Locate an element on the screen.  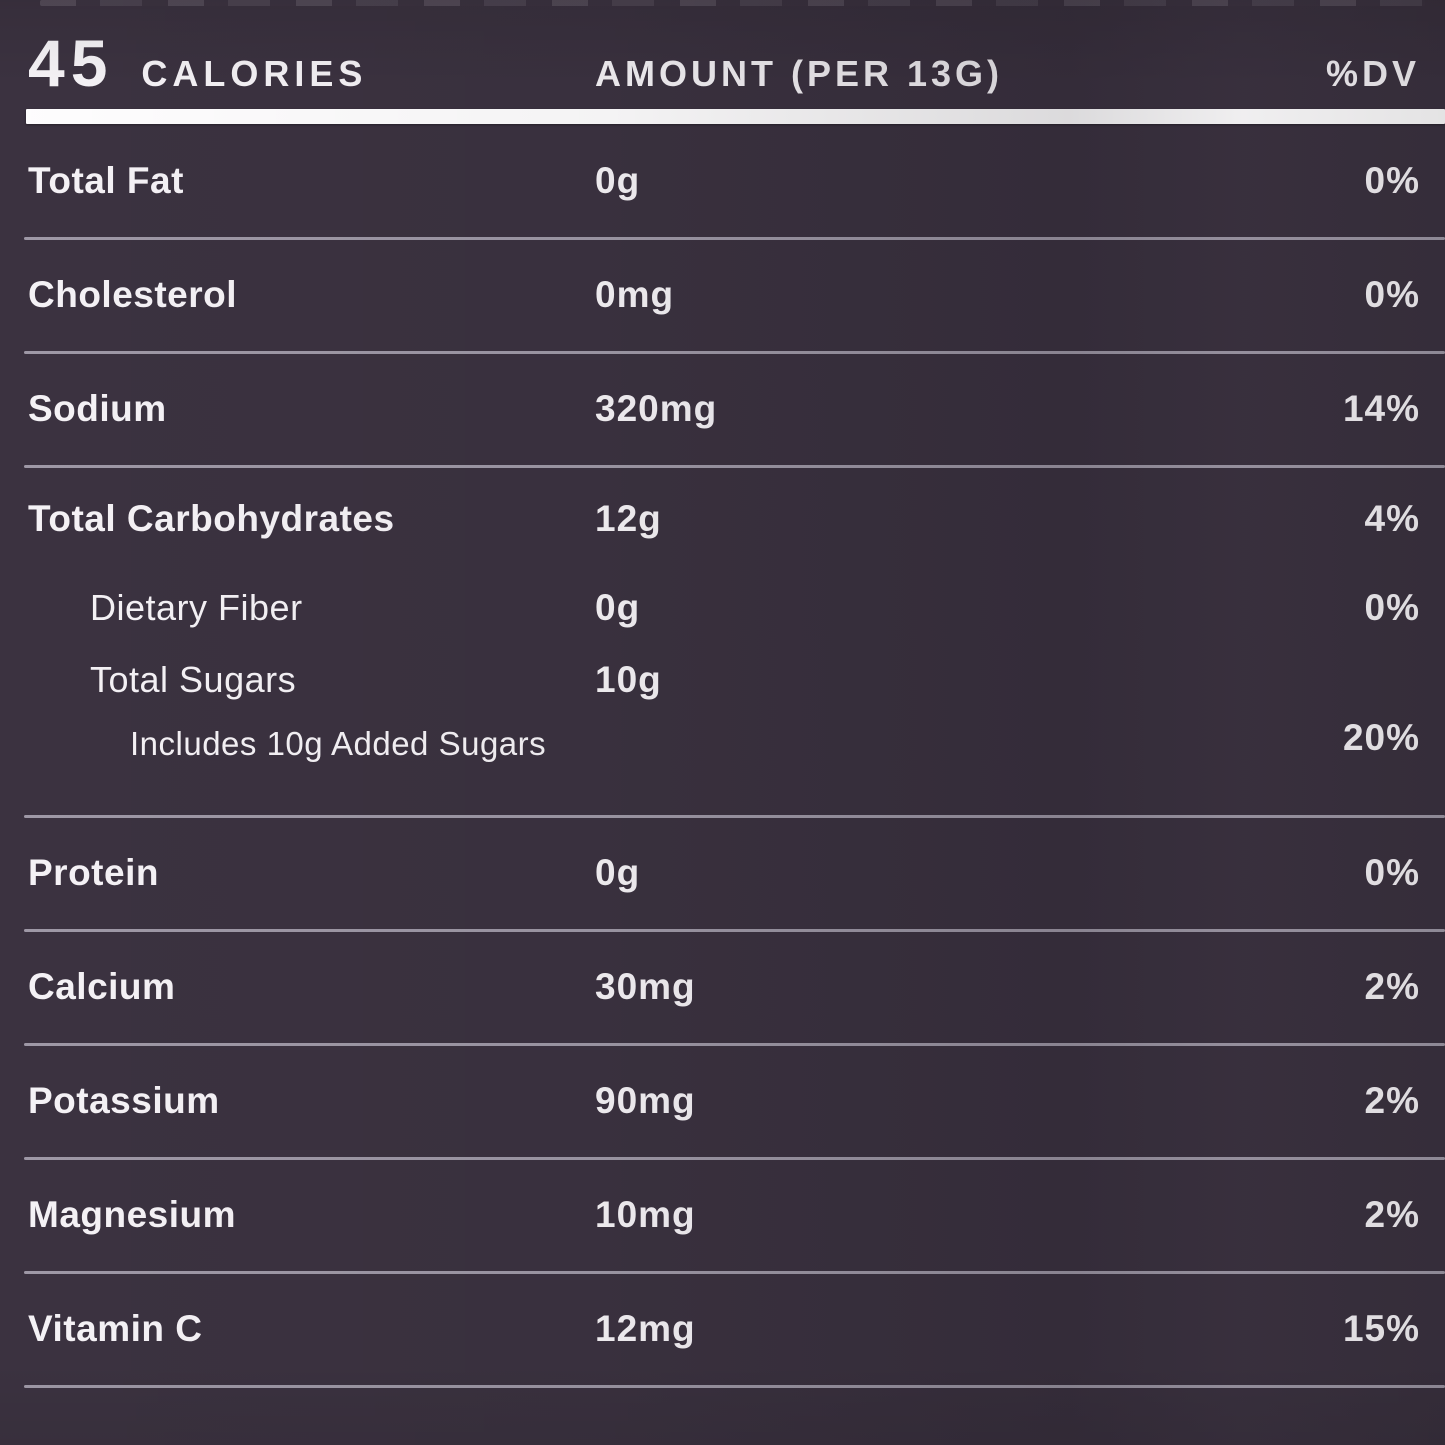
nutrient-row: Magnesium 10mg 2% is located at coordinates (722, 1216).